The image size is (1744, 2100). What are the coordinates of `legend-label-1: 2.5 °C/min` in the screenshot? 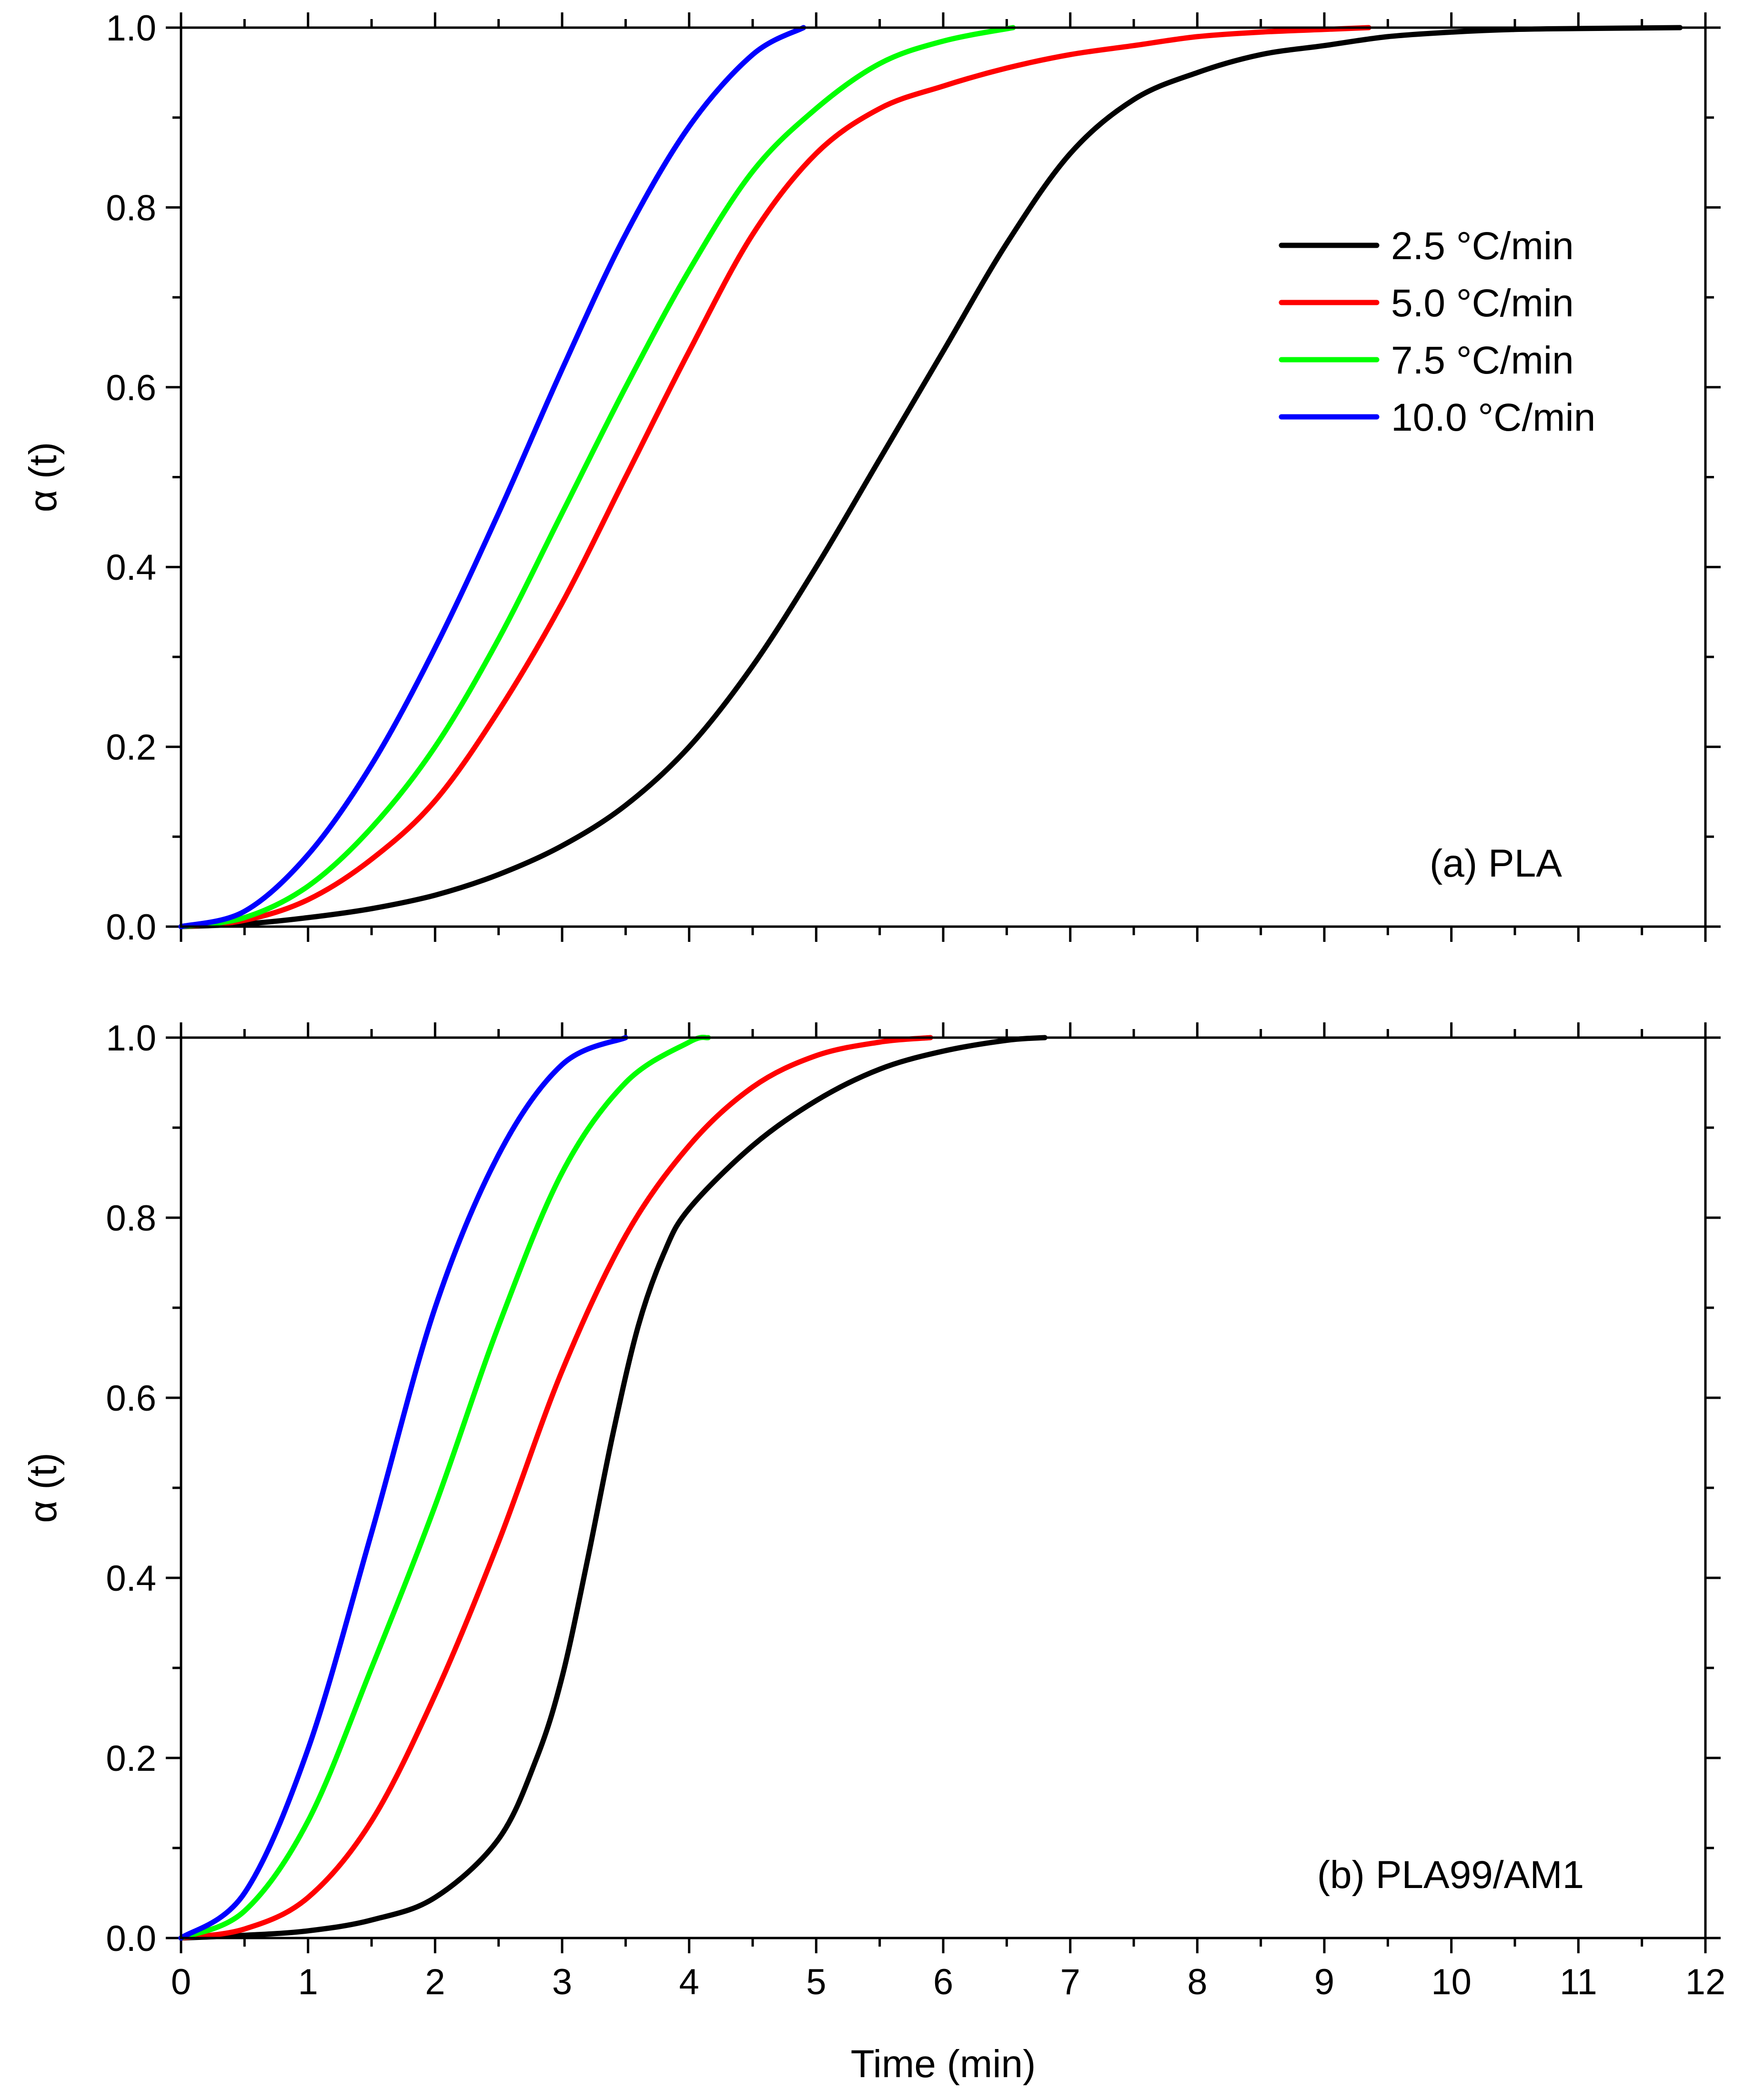 It's located at (1482, 246).